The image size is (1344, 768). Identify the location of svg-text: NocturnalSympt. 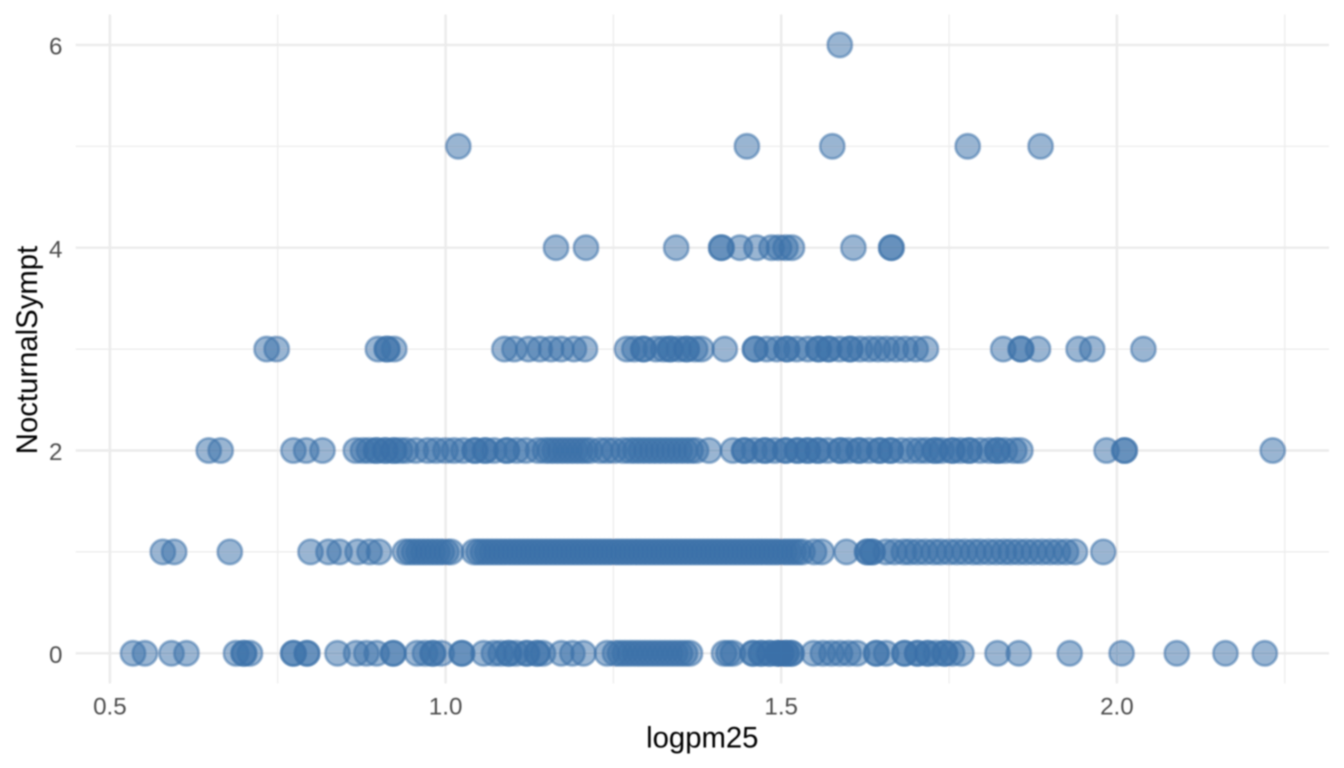
(27, 350).